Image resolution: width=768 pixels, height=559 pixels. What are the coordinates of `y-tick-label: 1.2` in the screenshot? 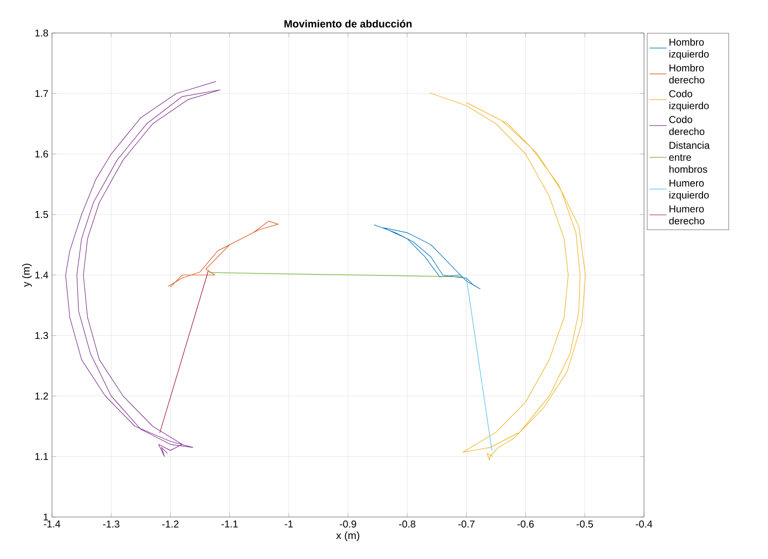 It's located at (41, 396).